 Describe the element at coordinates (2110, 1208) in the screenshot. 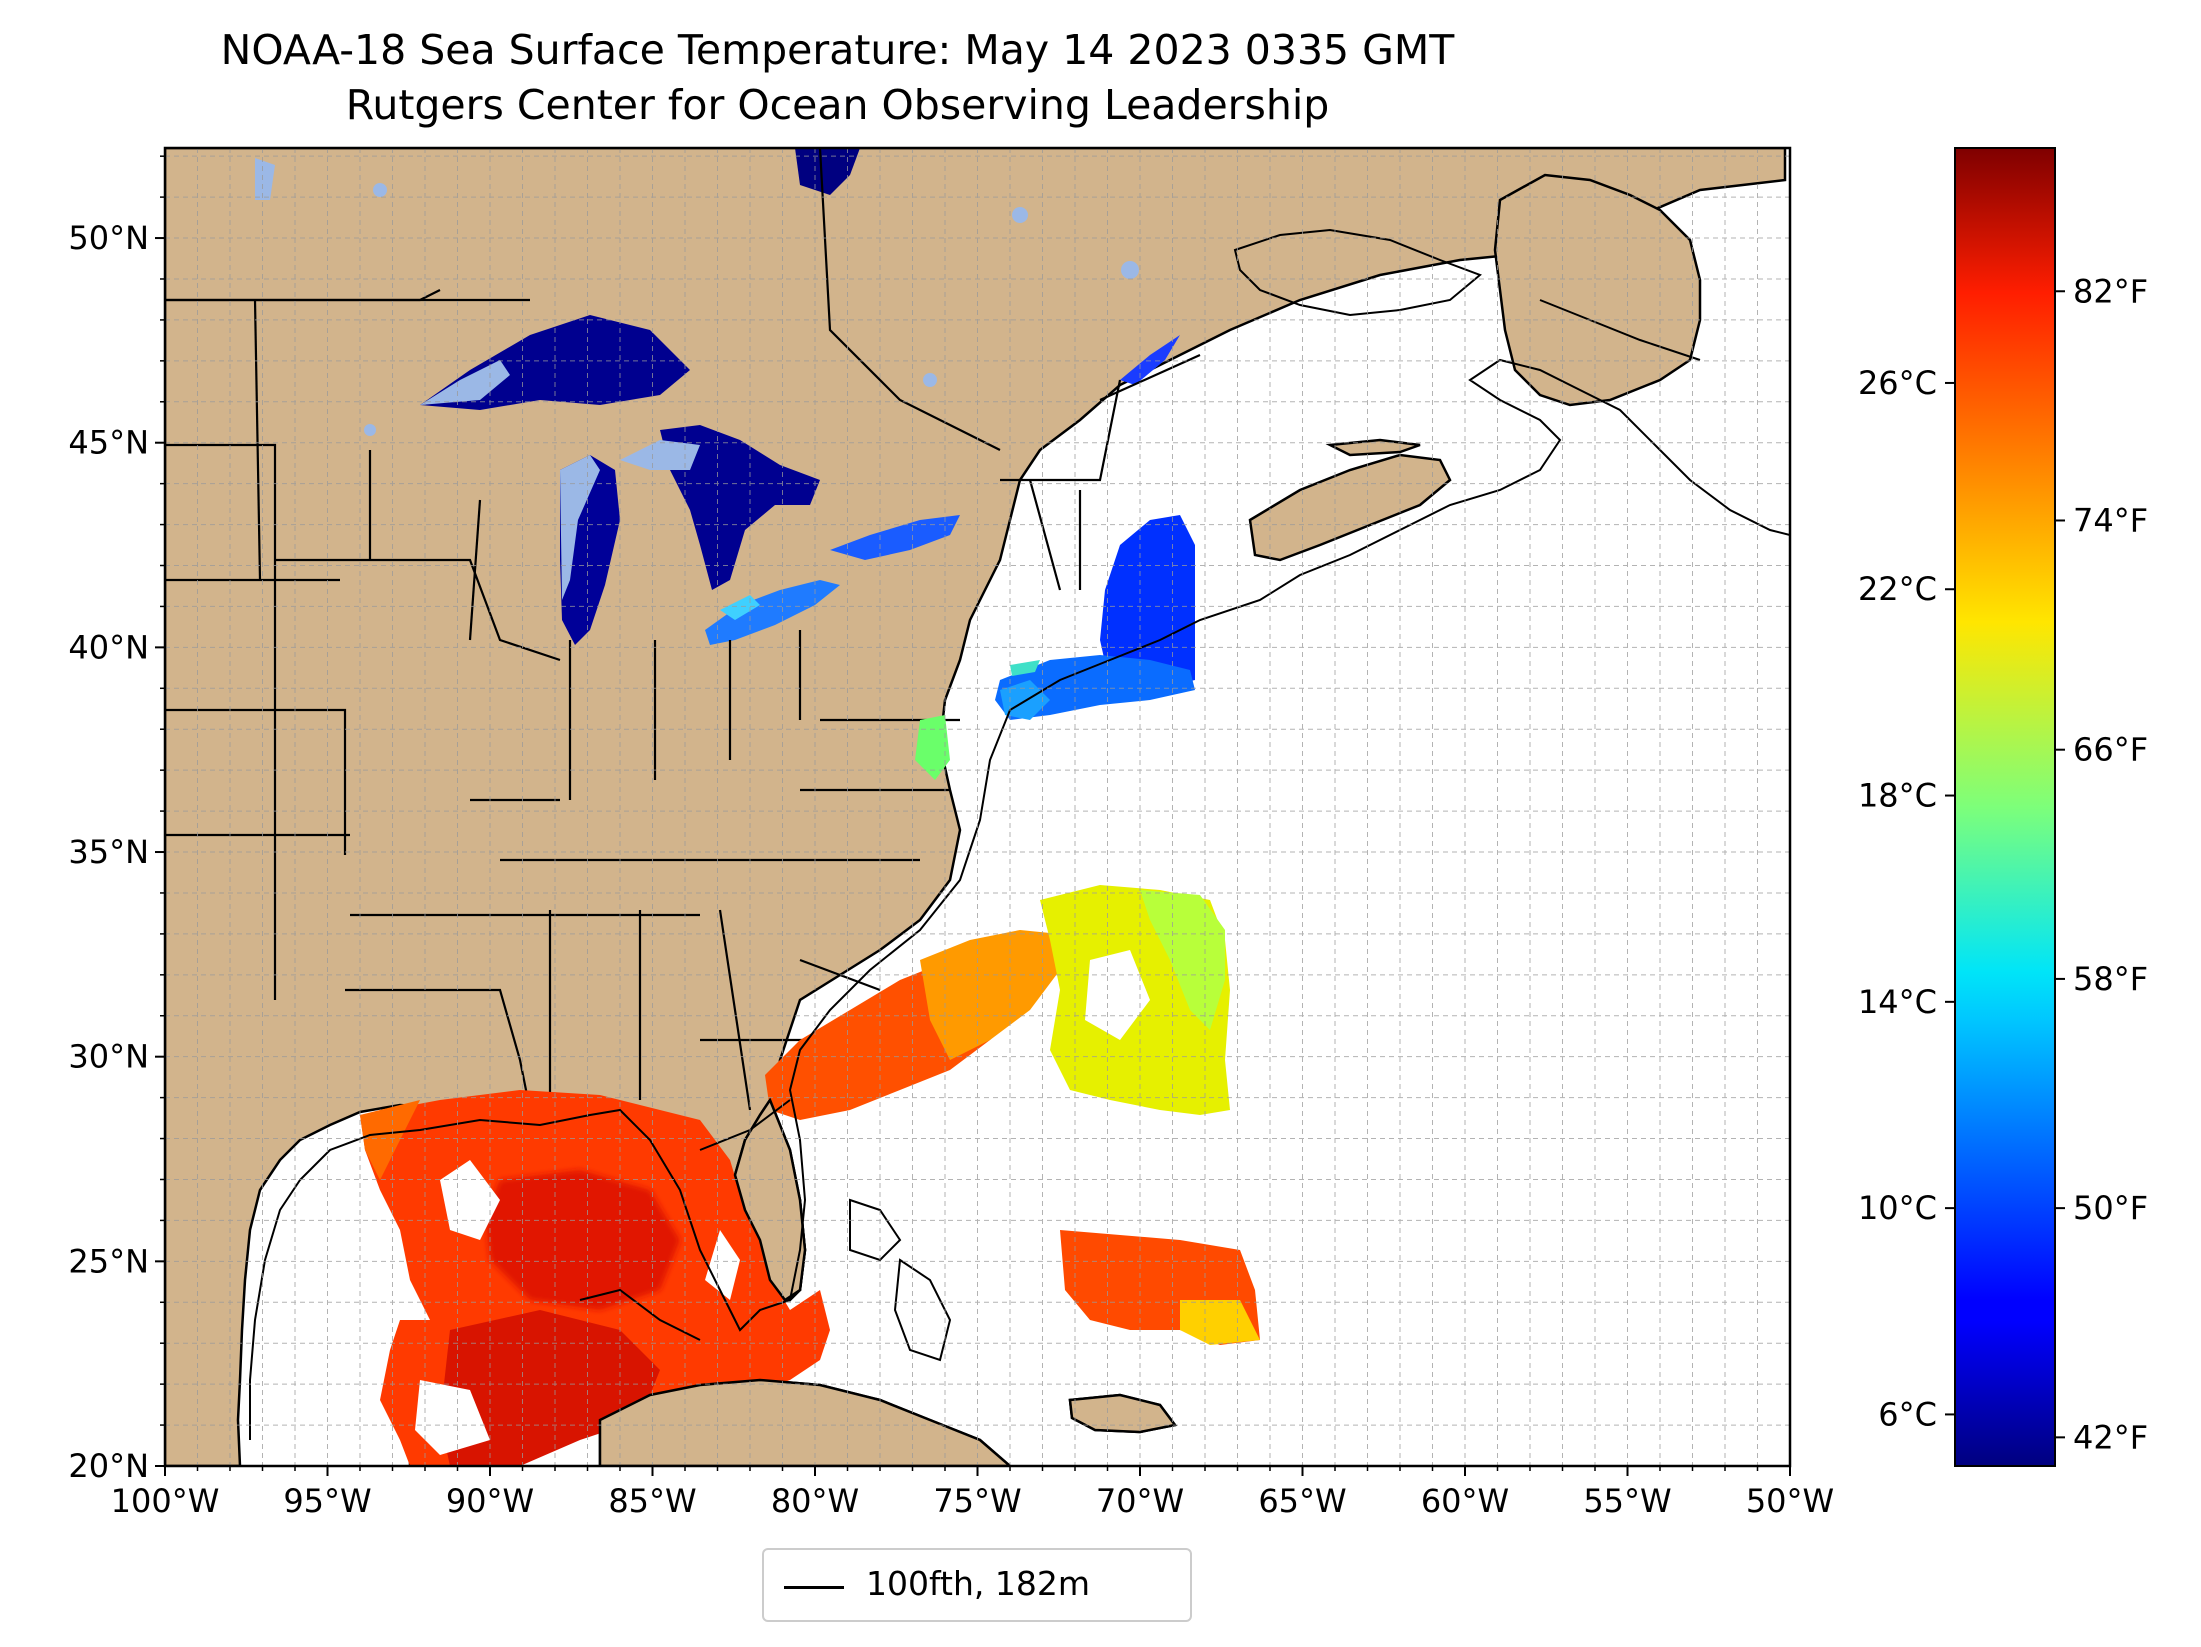

I see `fahrenheit-tick-label: 50°F` at that location.